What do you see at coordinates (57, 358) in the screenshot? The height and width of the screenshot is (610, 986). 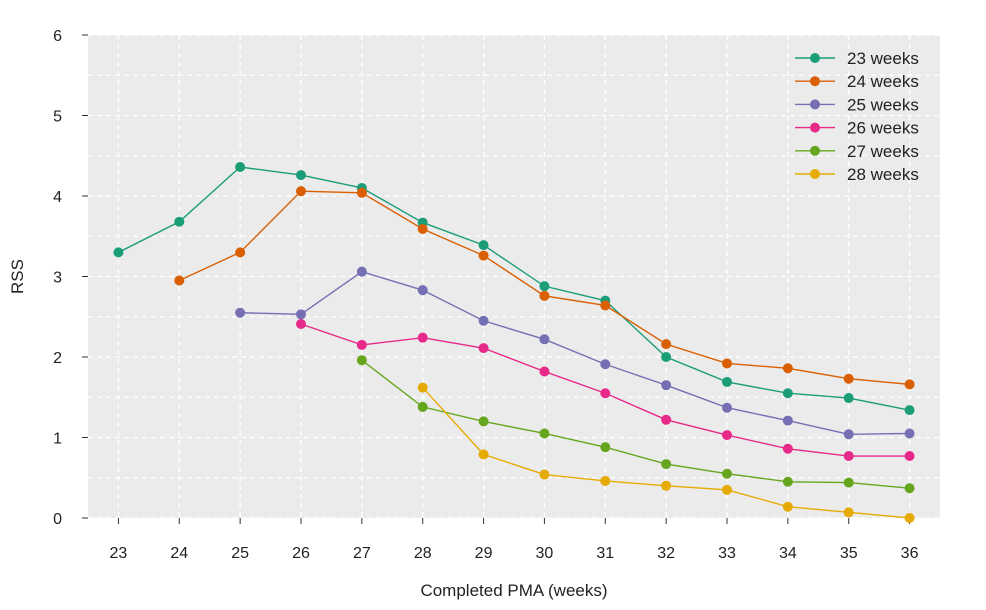 I see `y-tick-label: 2` at bounding box center [57, 358].